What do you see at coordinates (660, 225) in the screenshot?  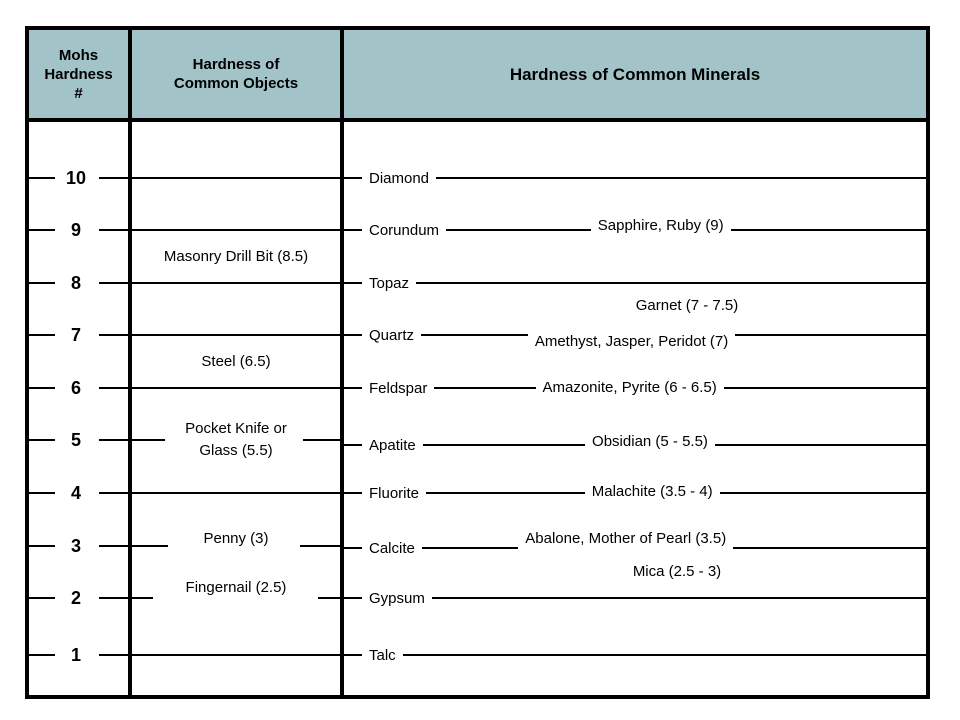 I see `gem-examples-label: Sapphire, Ruby (9)` at bounding box center [660, 225].